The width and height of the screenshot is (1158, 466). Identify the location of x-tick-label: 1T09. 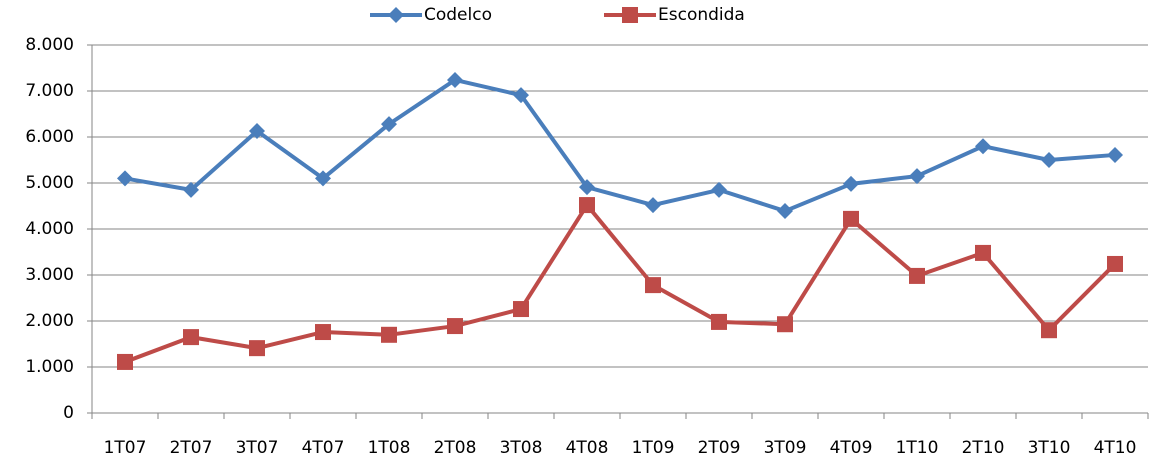
(653, 448).